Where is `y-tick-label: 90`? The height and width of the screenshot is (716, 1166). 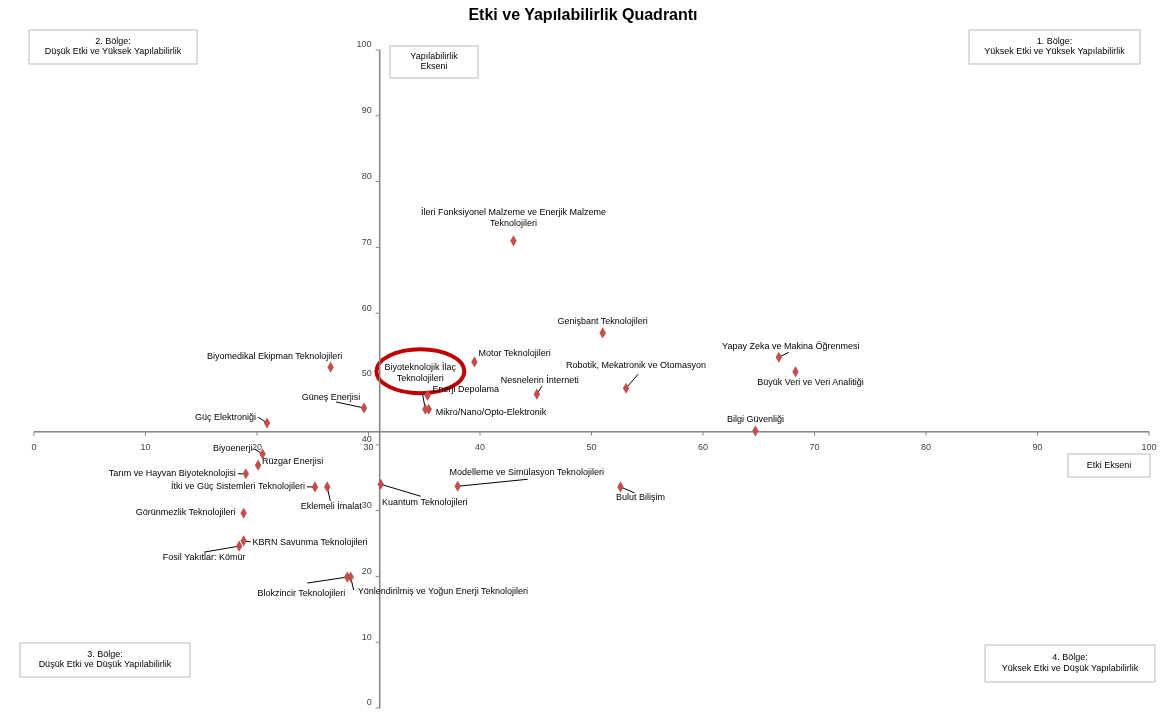 y-tick-label: 90 is located at coordinates (366, 110).